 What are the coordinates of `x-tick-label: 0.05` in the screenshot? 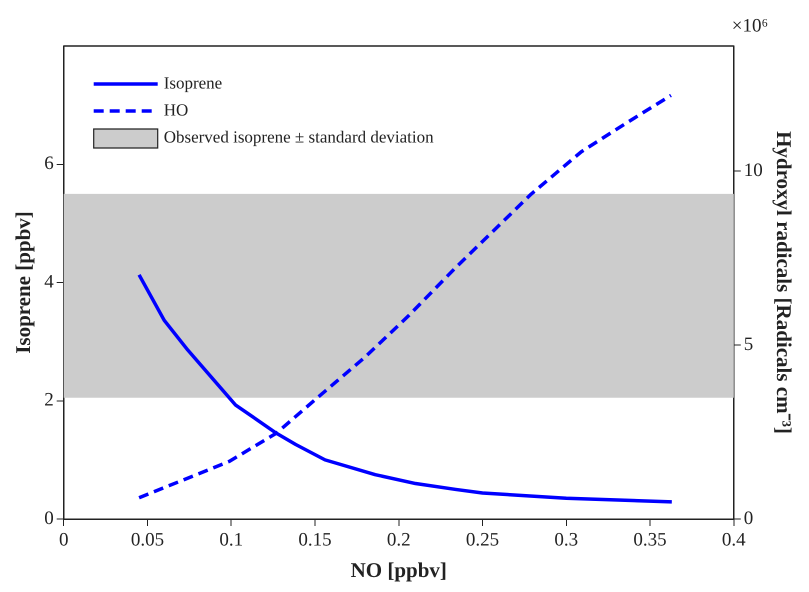 It's located at (147, 539).